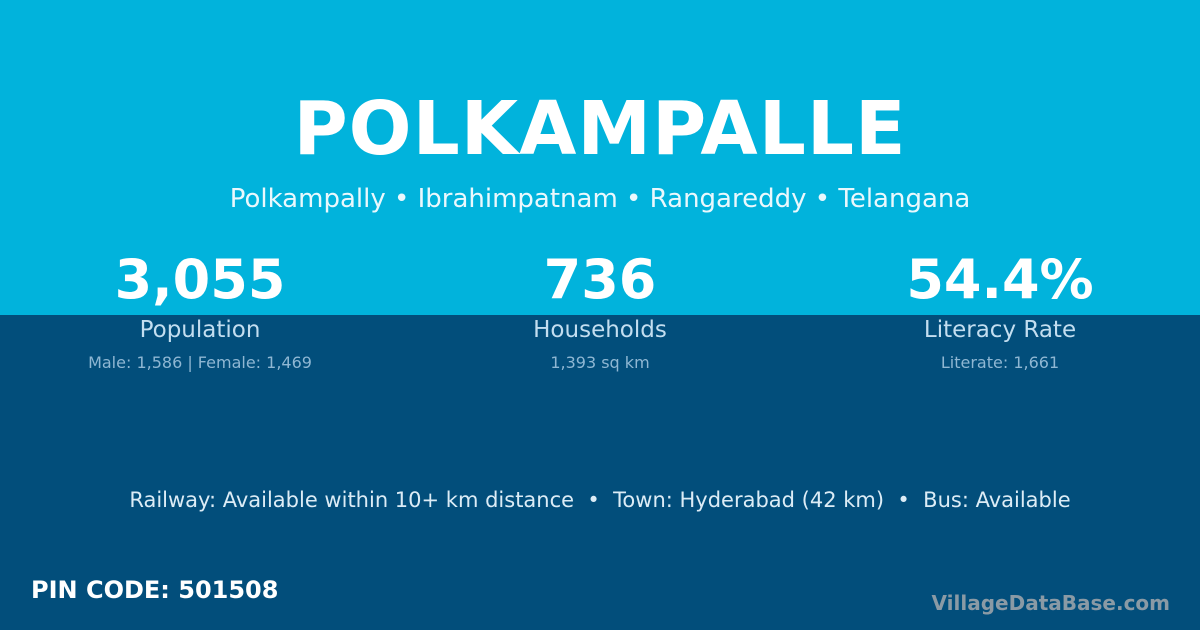 The width and height of the screenshot is (1200, 630). What do you see at coordinates (1050, 603) in the screenshot?
I see `brand-logo: VillageDataBase.com` at bounding box center [1050, 603].